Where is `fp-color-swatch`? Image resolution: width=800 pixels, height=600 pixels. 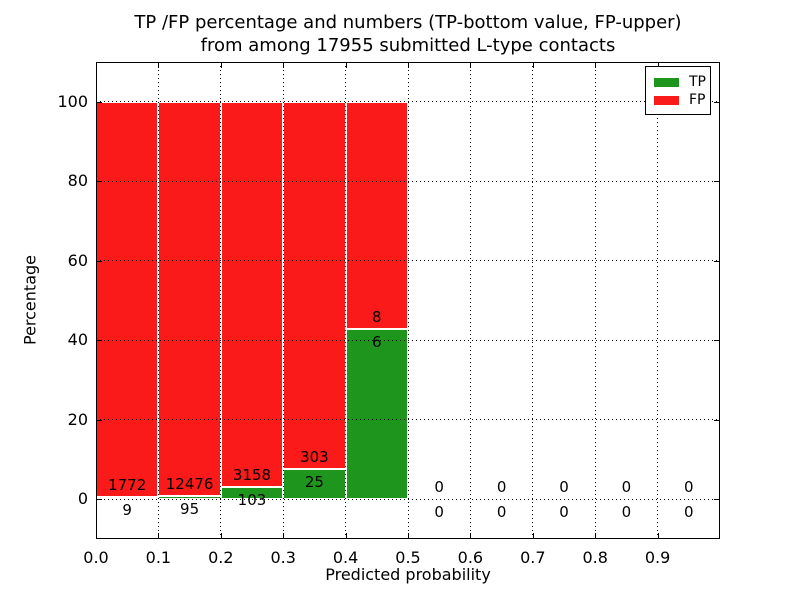 fp-color-swatch is located at coordinates (666, 100).